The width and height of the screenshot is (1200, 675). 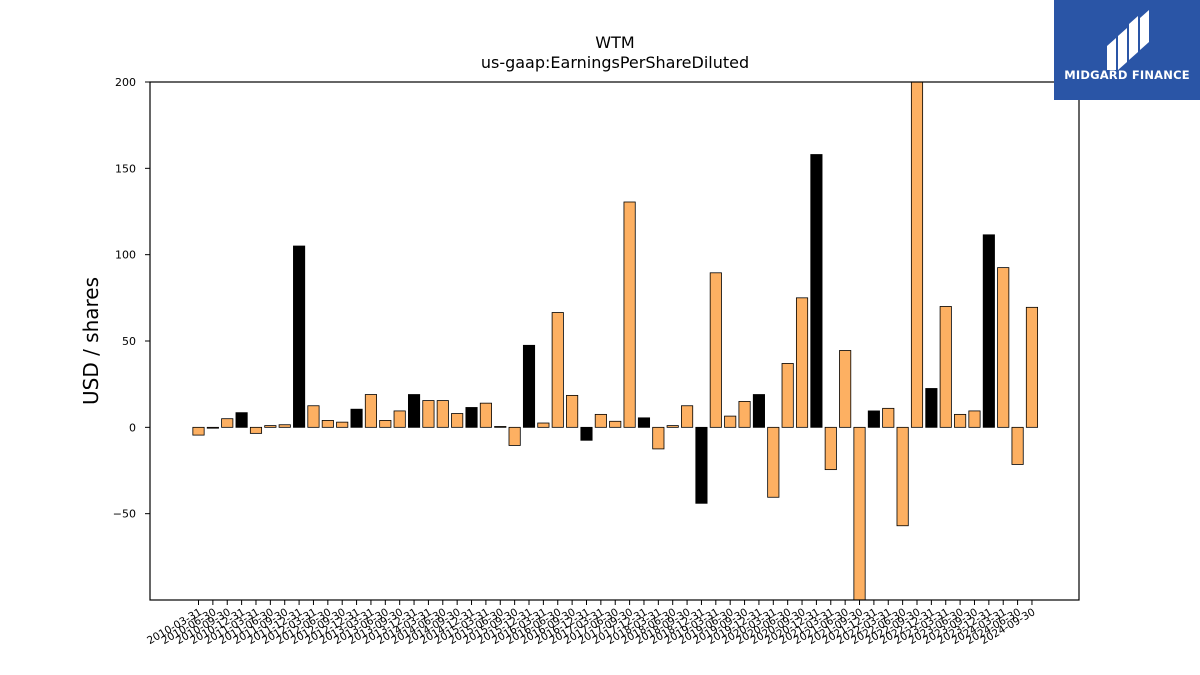 I want to click on y-axis-ticks: 200 150 100 50 0 −50, so click(x=131, y=298).